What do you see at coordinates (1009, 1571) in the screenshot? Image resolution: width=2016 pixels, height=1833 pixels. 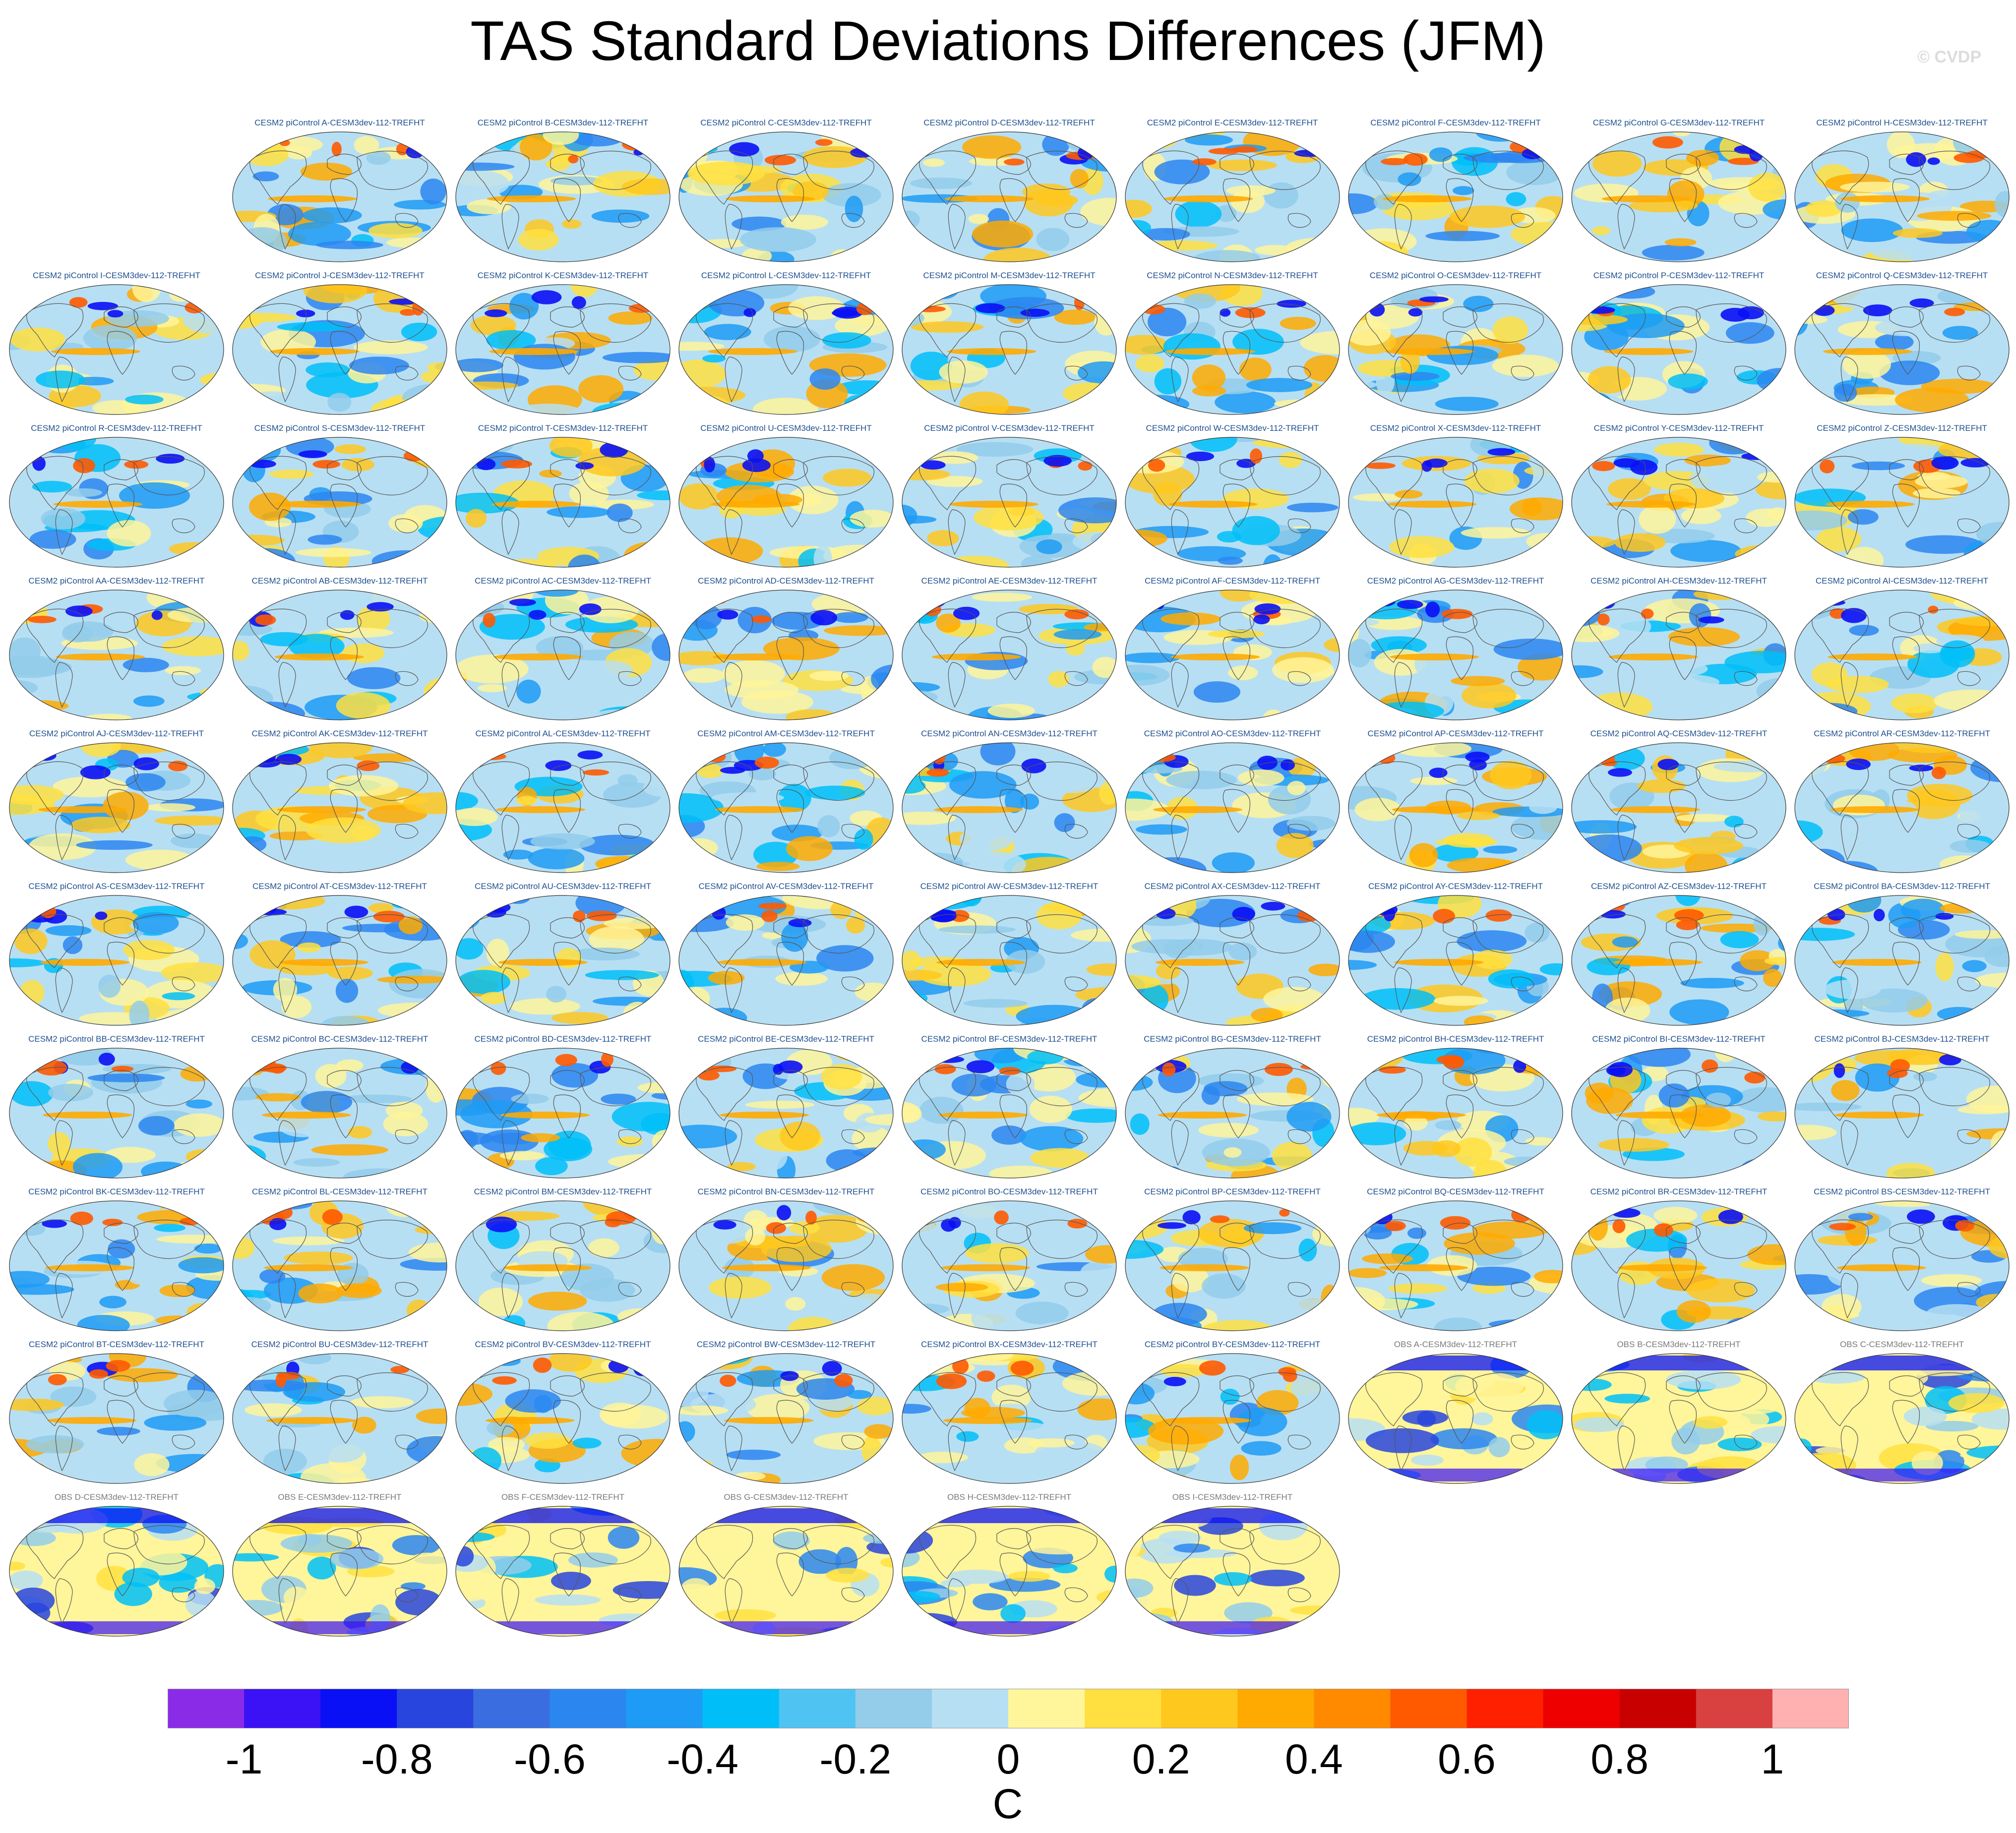 I see `global-map` at bounding box center [1009, 1571].